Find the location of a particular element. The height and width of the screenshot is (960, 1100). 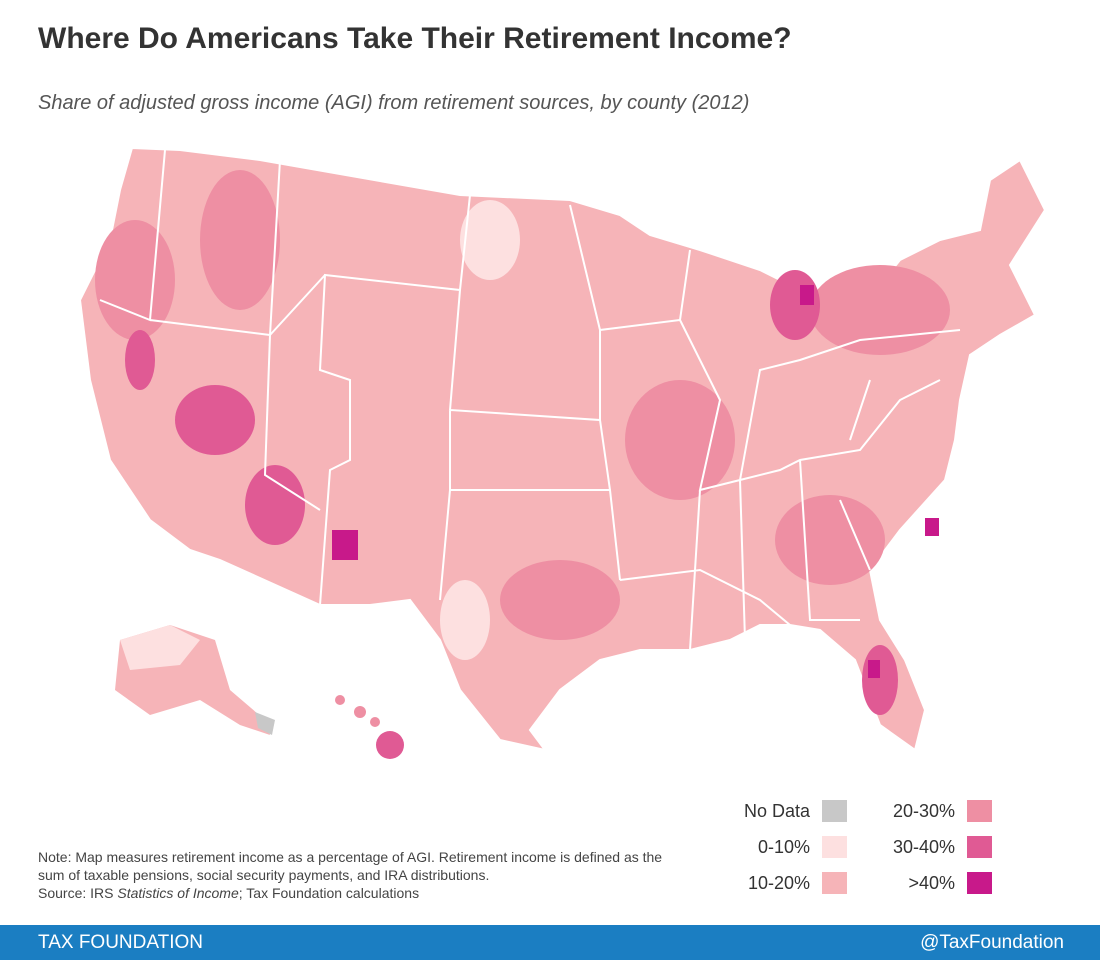

legend-label: >40% is located at coordinates (931, 882).